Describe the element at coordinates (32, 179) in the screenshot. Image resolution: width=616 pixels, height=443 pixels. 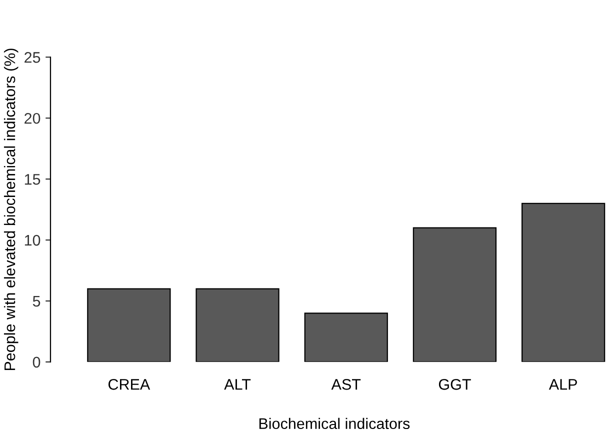
I see `y-tick-label: 15` at that location.